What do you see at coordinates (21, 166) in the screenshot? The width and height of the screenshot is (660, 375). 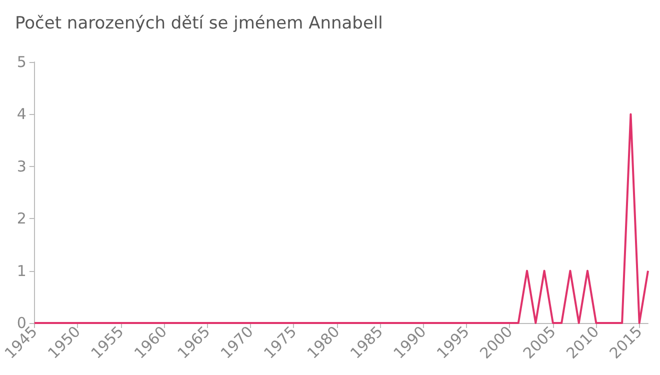 I see `y-tick-label: 3` at bounding box center [21, 166].